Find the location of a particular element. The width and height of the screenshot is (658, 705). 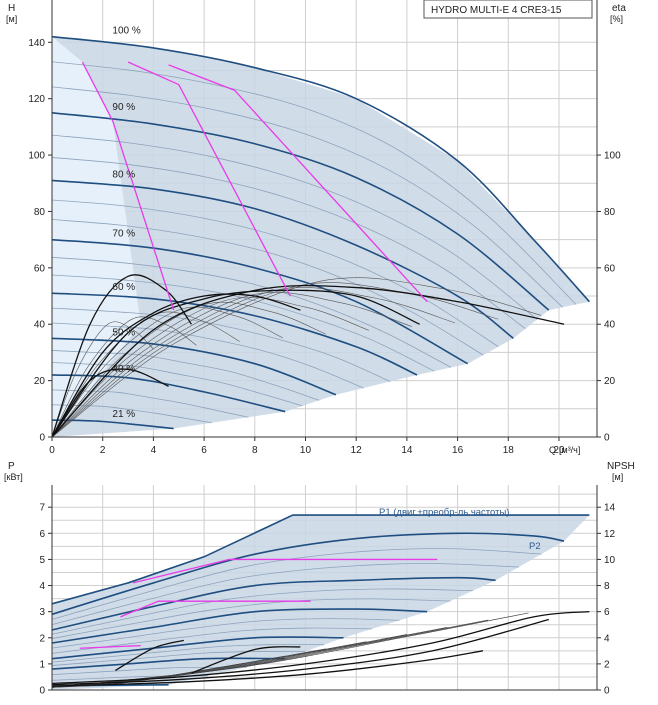

bottom-y-tick-label: 1 is located at coordinates (42, 664).